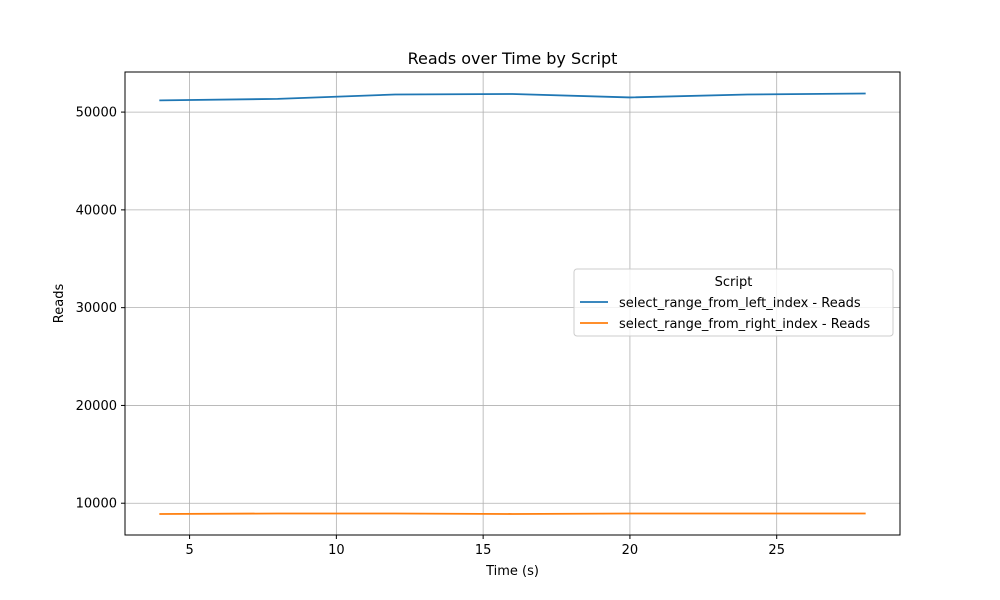 The image size is (1000, 600). What do you see at coordinates (96, 210) in the screenshot?
I see `y-tick-label: 40000` at bounding box center [96, 210].